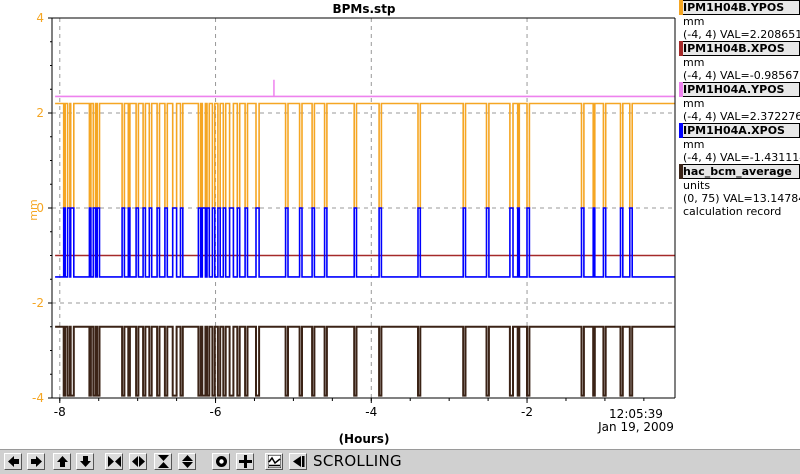 This screenshot has width=800, height=474. I want to click on arrow-up-icon, so click(62, 461).